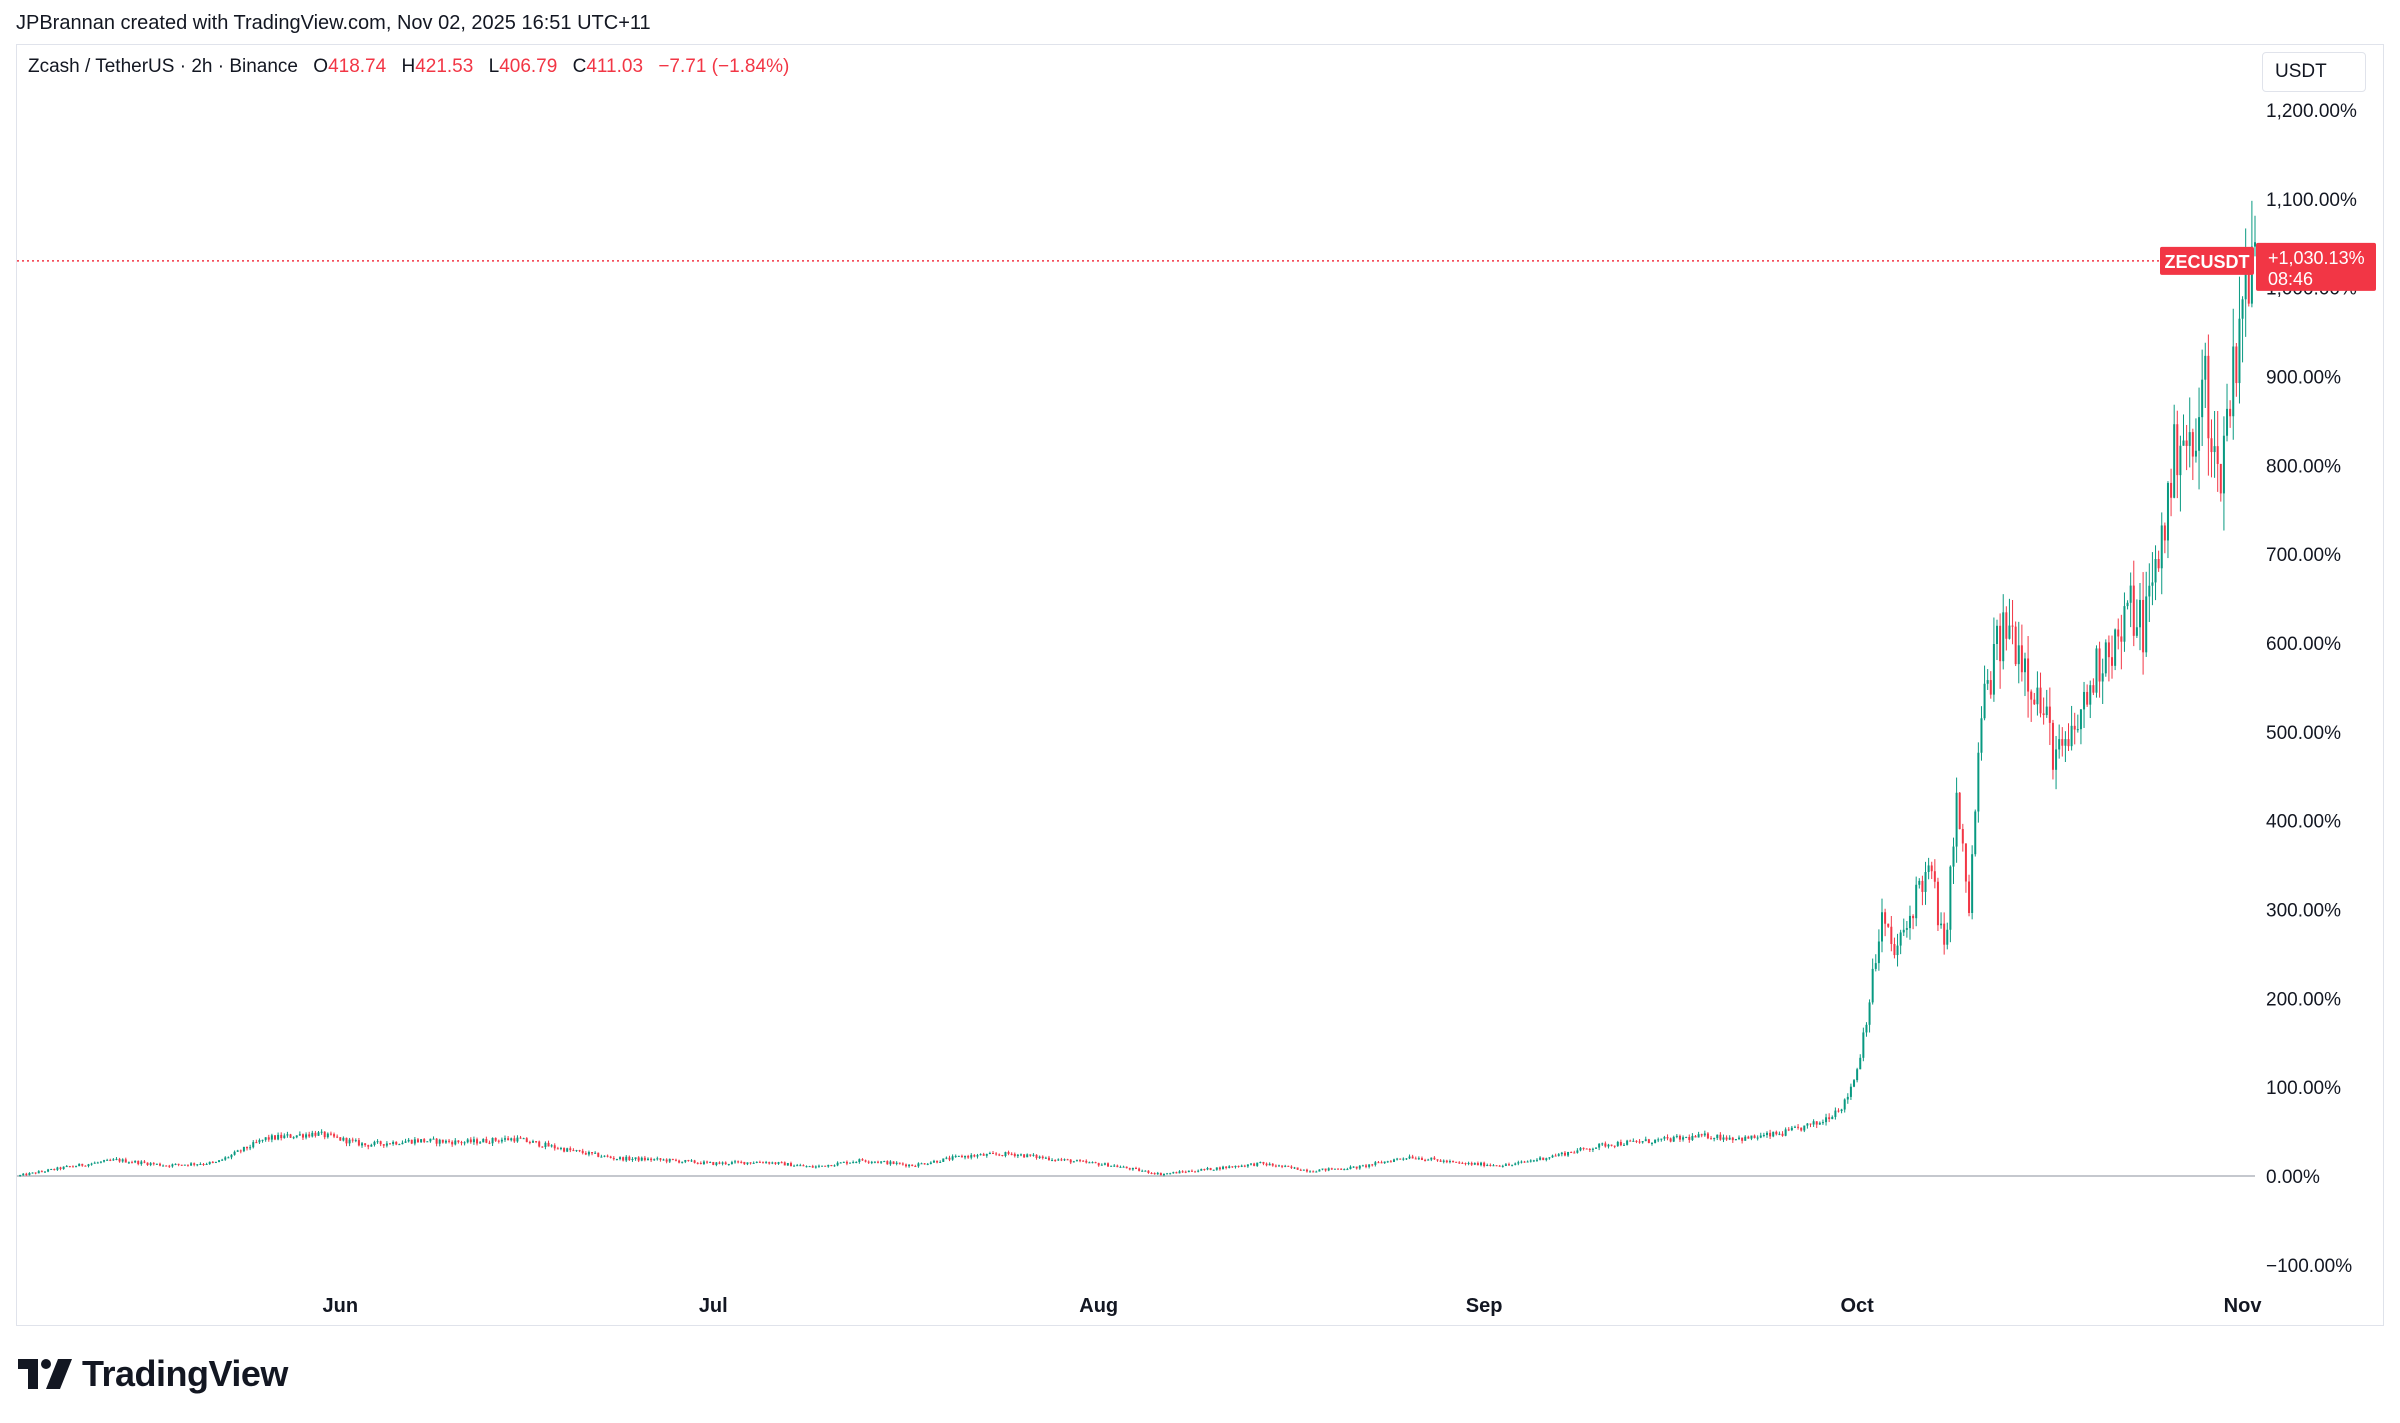 The height and width of the screenshot is (1423, 2400). What do you see at coordinates (2314, 72) in the screenshot?
I see `currency-button: USDT` at bounding box center [2314, 72].